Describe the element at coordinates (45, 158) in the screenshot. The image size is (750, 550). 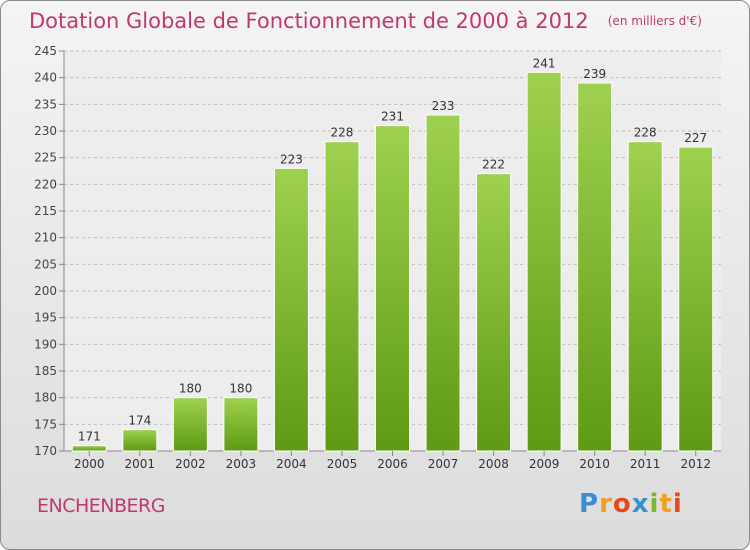
I see `y-tick-label: 225` at that location.